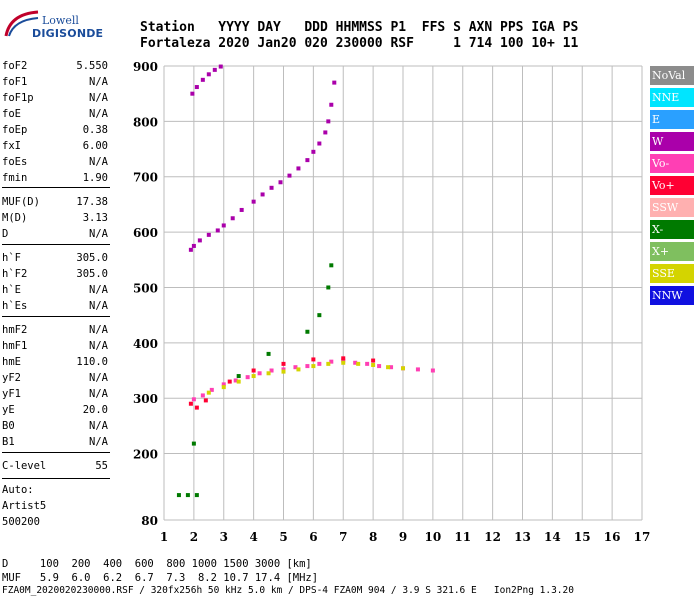 This screenshot has height=600, width=700. Describe the element at coordinates (68, 33) in the screenshot. I see `logo-line2: DIGISONDE` at that location.